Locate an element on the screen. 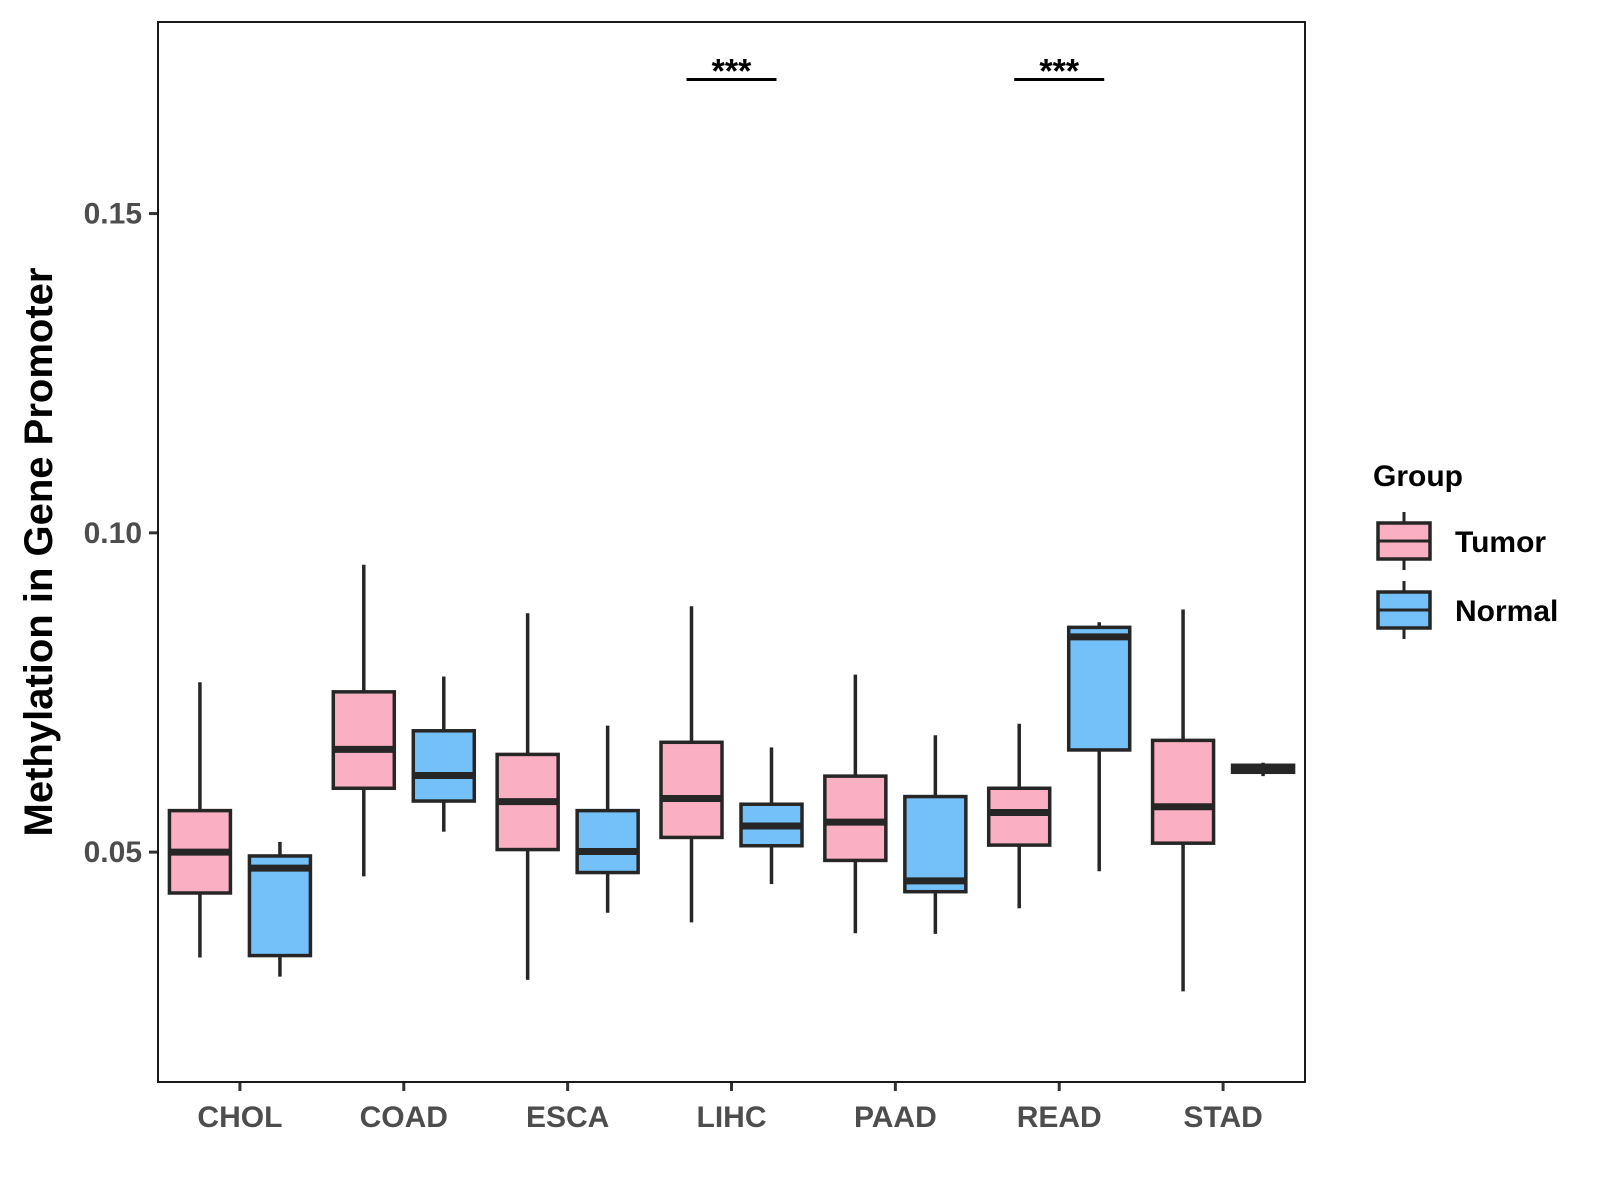 The image size is (1600, 1200). significance-annotations: *** *** is located at coordinates (895, 71).